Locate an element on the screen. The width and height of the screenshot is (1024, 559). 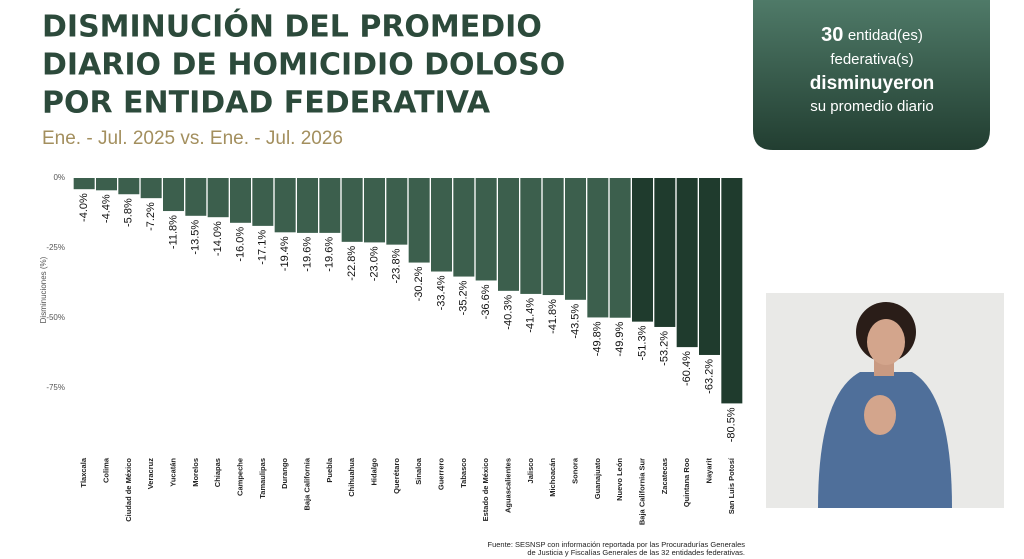
callout-text: entidad(es) is located at coordinates (885, 35).